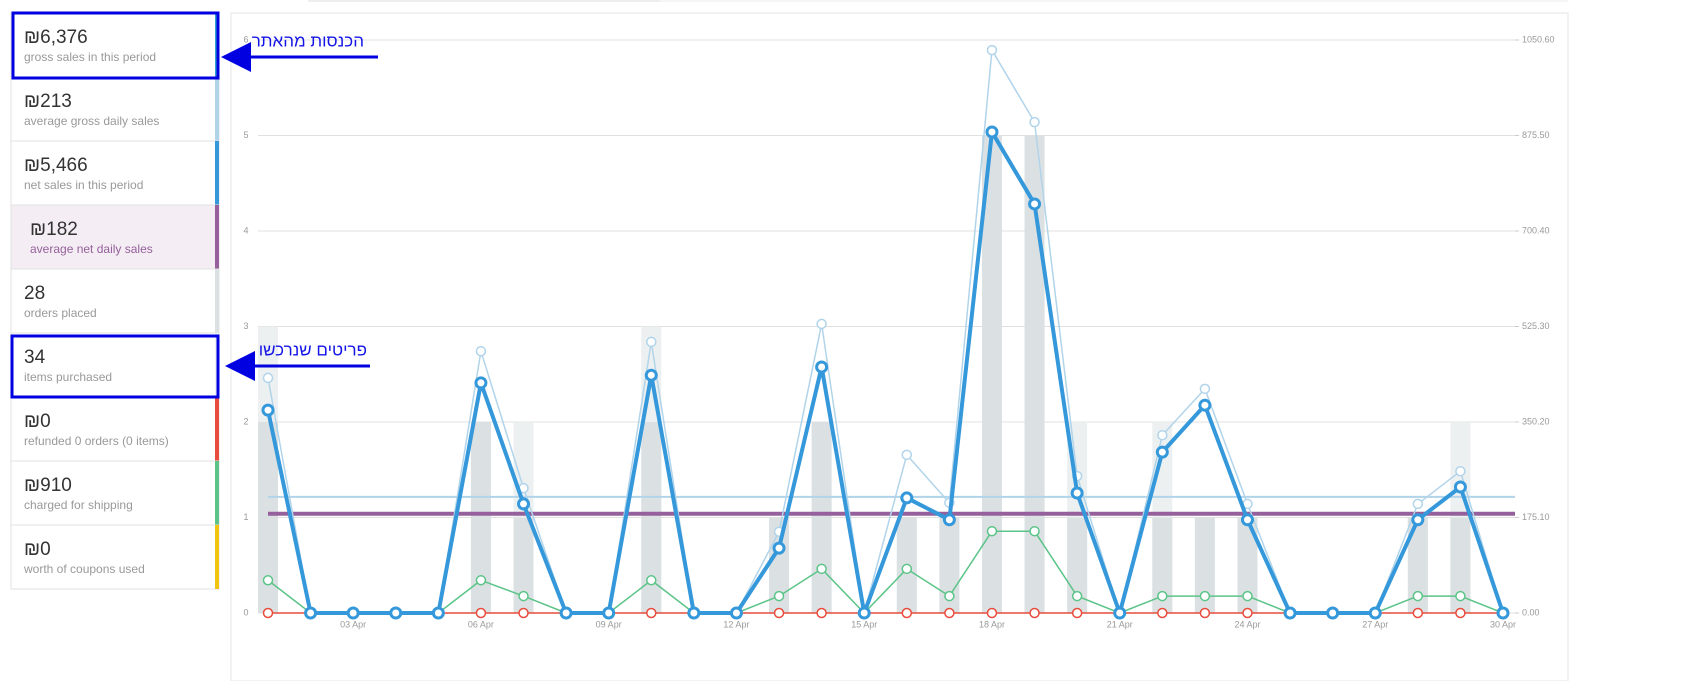 The width and height of the screenshot is (1687, 681). What do you see at coordinates (84, 569) in the screenshot?
I see `legend-label: worth of coupons used` at bounding box center [84, 569].